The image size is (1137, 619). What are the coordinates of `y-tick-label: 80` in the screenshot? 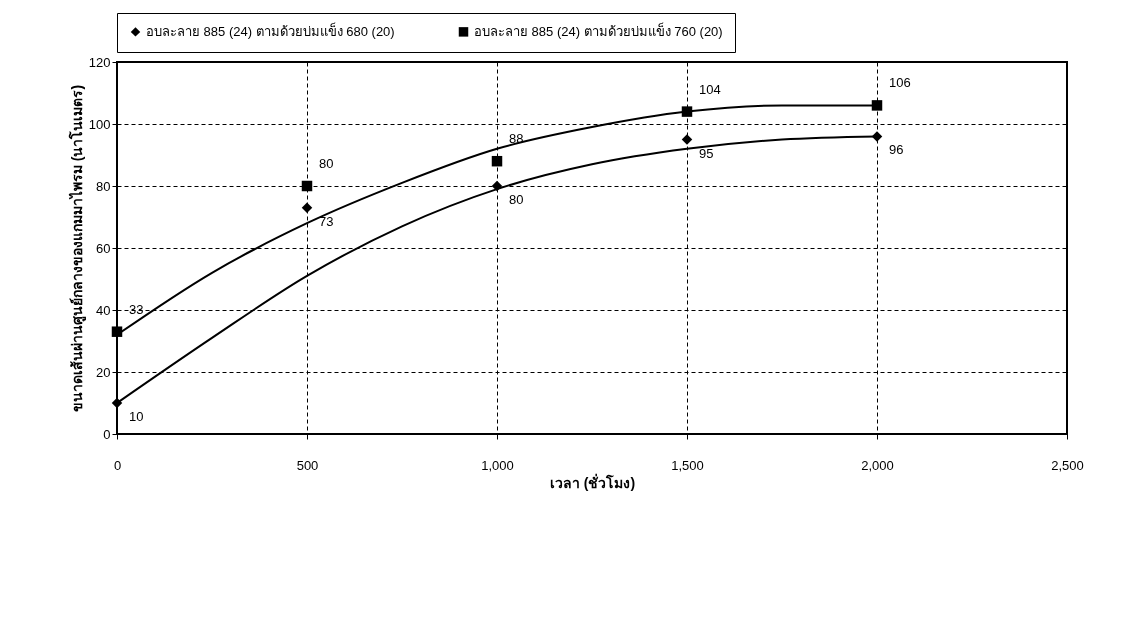 It's located at (103, 186).